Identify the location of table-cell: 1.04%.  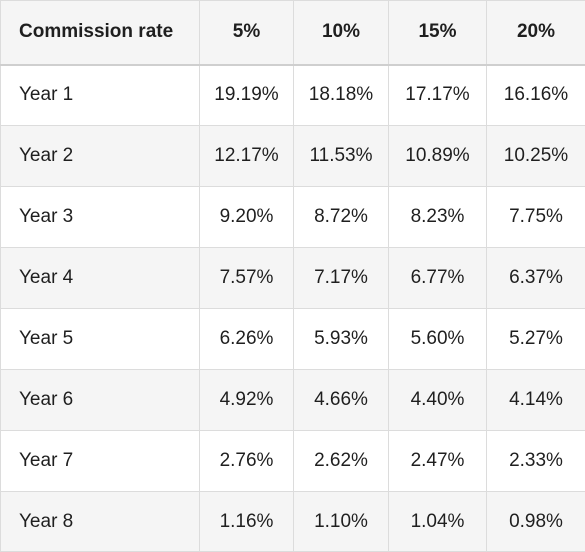
(437, 521).